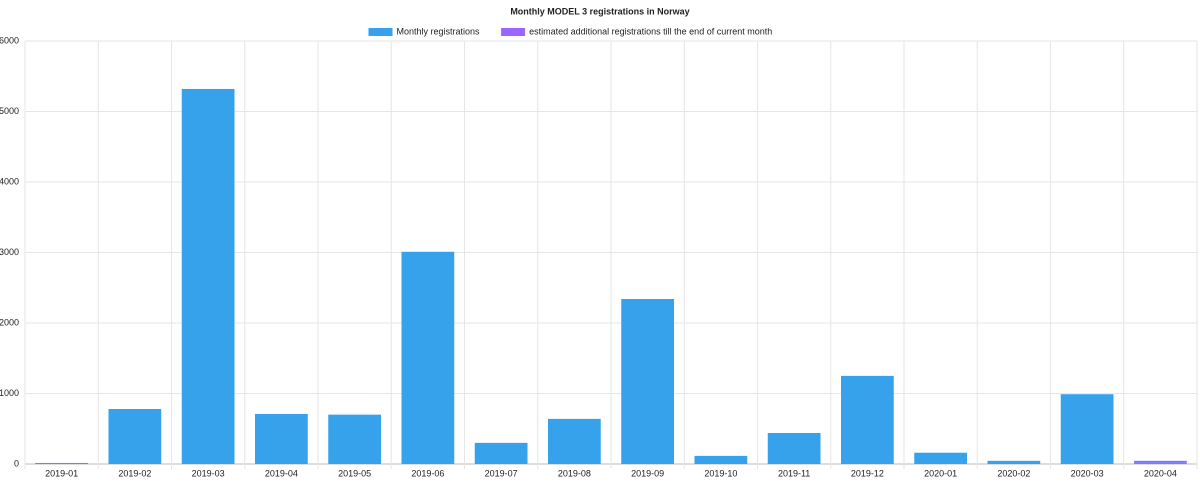 The width and height of the screenshot is (1200, 482). Describe the element at coordinates (61, 473) in the screenshot. I see `x-tick-label: 2019-01` at that location.